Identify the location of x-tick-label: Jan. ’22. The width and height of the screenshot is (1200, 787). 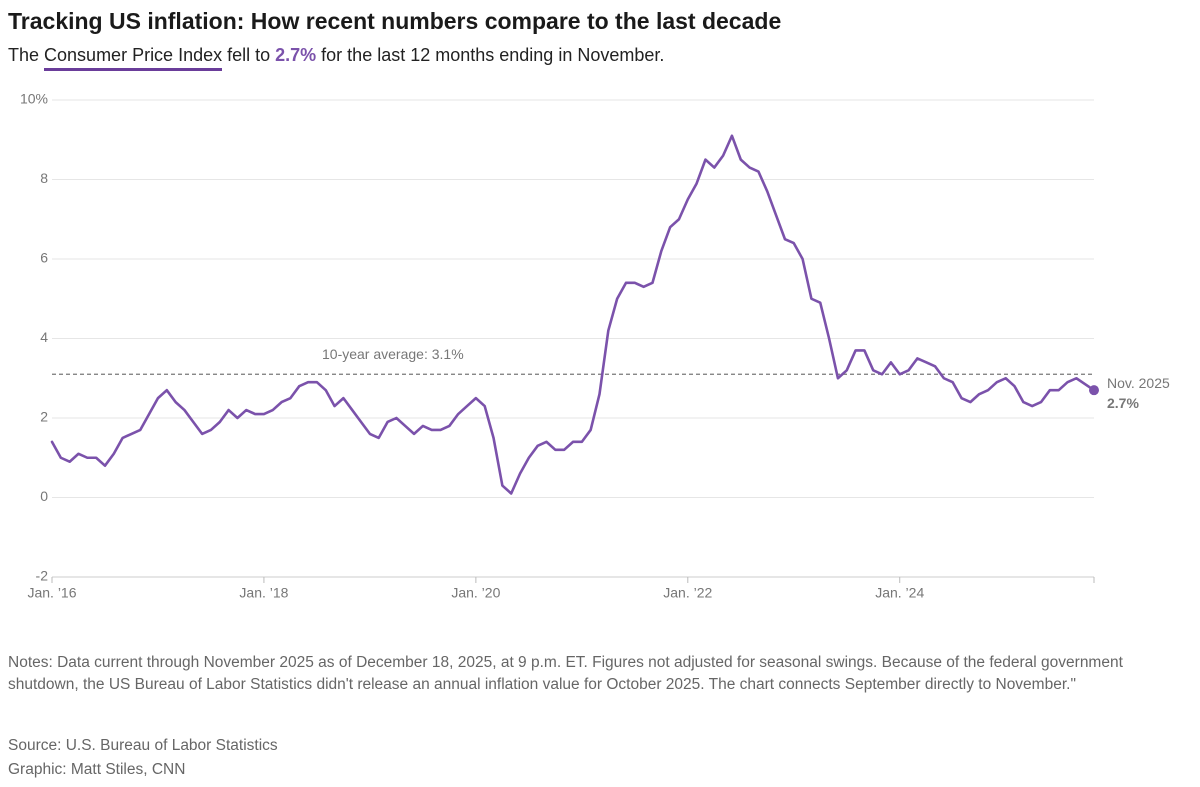
(687, 593).